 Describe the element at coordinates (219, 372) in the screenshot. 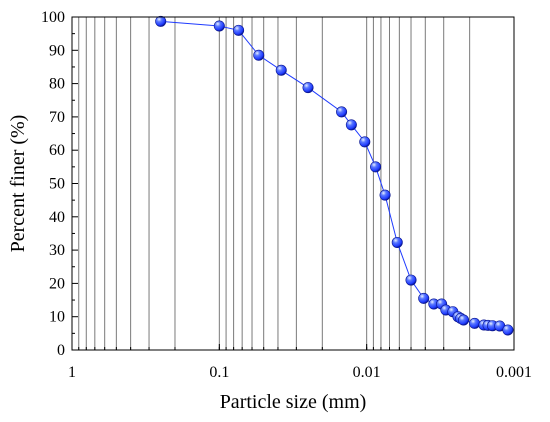

I see `x-tick-label: 0.1` at that location.